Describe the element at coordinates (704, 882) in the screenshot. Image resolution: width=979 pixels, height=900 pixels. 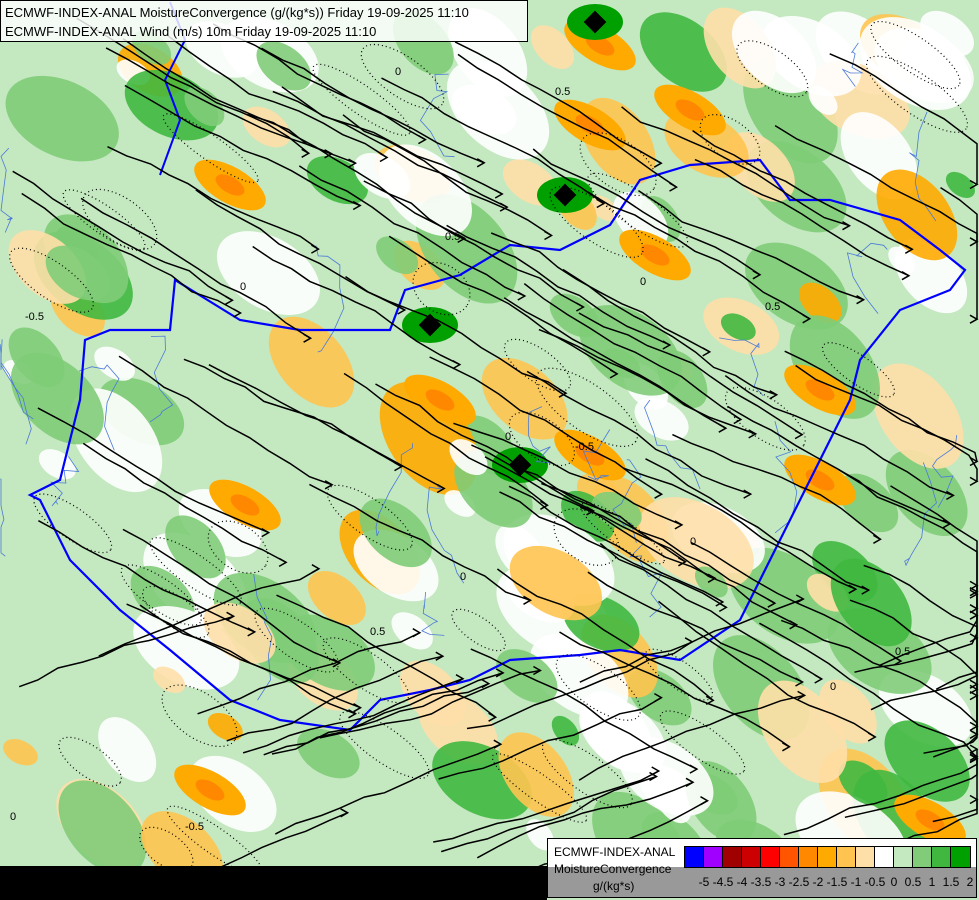
I see `legend-tick-label: -5` at that location.